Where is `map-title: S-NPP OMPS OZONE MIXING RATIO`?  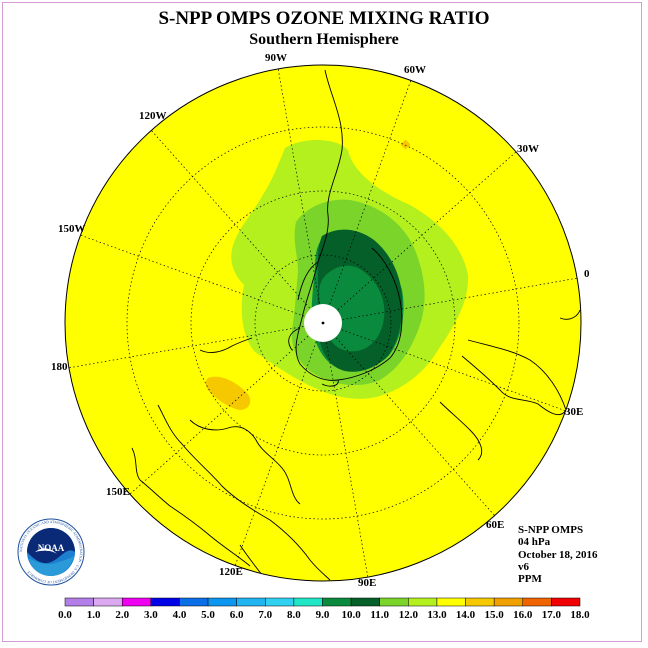
map-title: S-NPP OMPS OZONE MIXING RATIO is located at coordinates (324, 18).